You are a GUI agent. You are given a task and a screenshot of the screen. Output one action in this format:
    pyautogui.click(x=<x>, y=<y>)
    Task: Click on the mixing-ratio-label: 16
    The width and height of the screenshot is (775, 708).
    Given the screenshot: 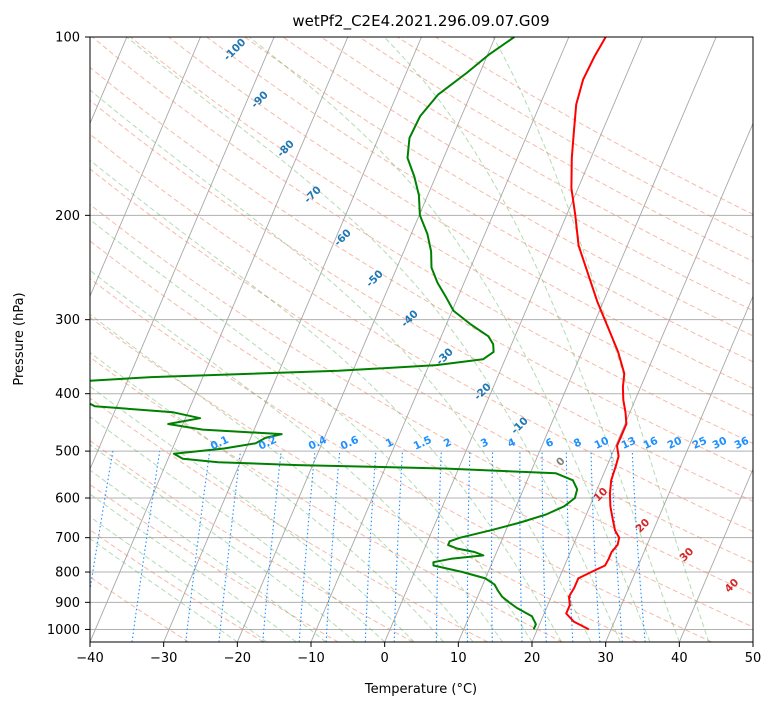 What is the action you would take?
    pyautogui.click(x=651, y=443)
    